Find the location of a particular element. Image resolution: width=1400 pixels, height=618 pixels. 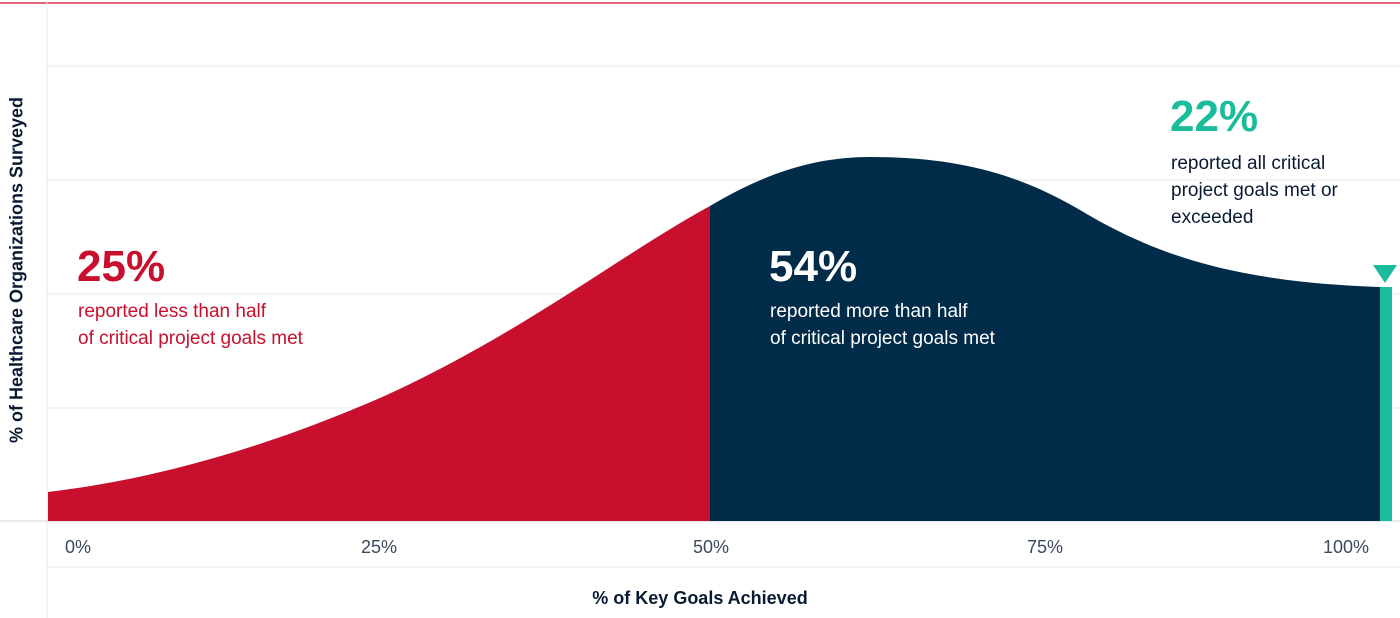

red-segment-value: 25% is located at coordinates (121, 266).